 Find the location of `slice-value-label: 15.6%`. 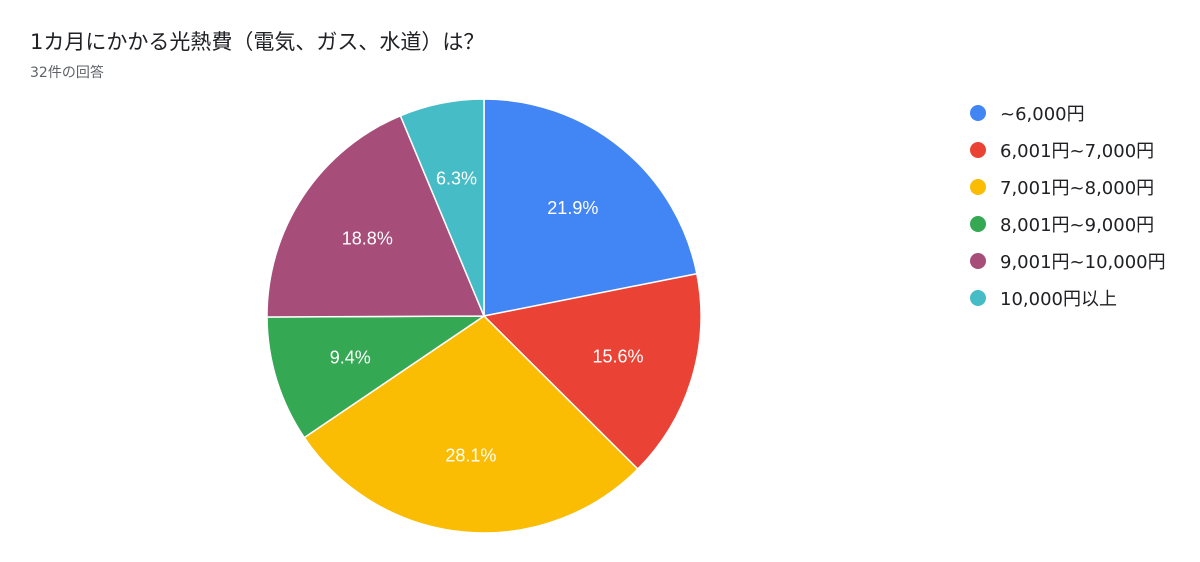

slice-value-label: 15.6% is located at coordinates (617, 356).